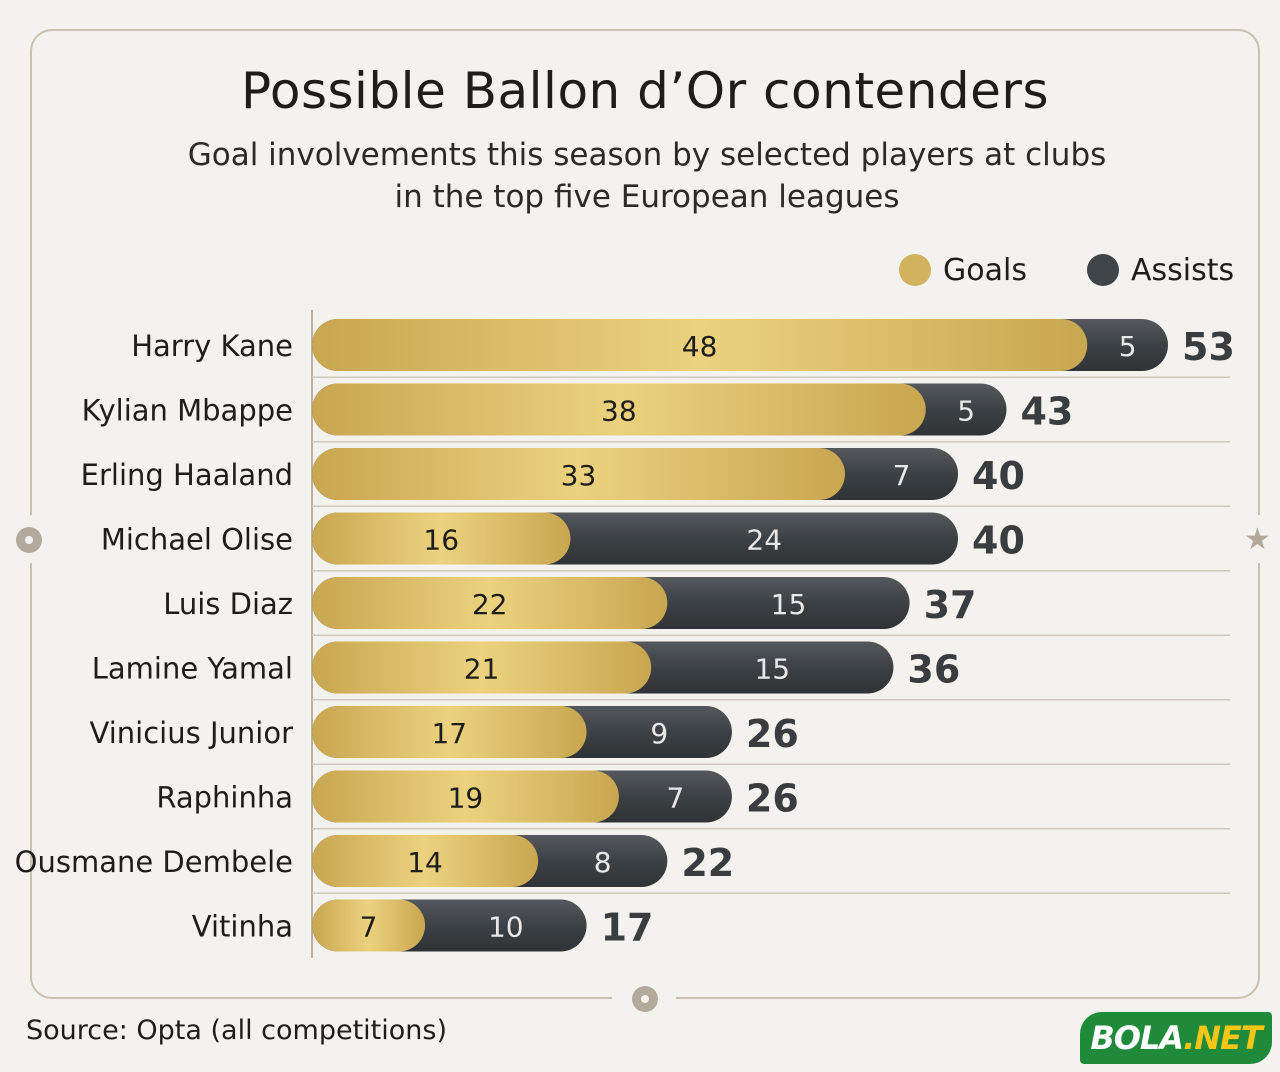 This screenshot has height=1072, width=1280. Describe the element at coordinates (197, 540) in the screenshot. I see `category-label: Michael Olise` at that location.